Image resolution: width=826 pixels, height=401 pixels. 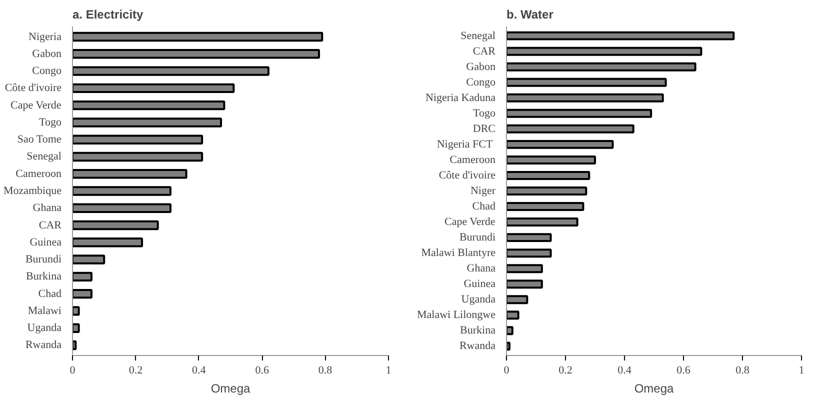 I want to click on y-tick-label: Sao Tome, so click(x=39, y=140).